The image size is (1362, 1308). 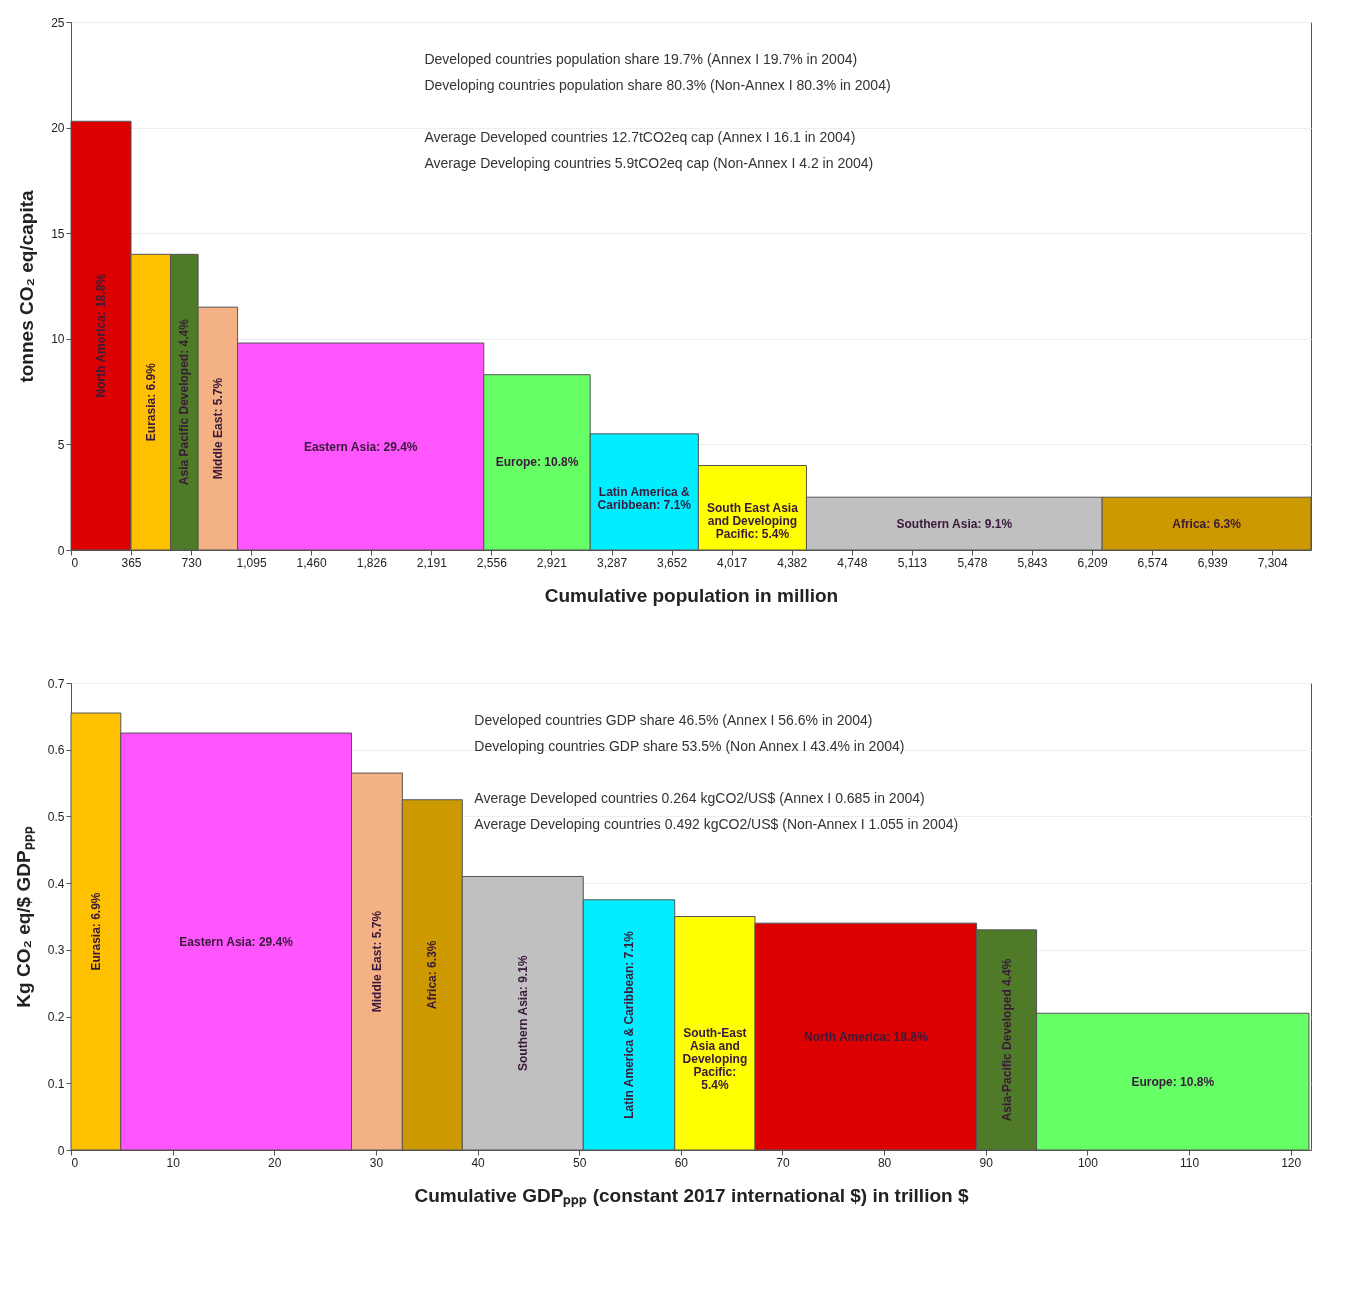 I want to click on x-tick-label: 4,382, so click(x=792, y=562).